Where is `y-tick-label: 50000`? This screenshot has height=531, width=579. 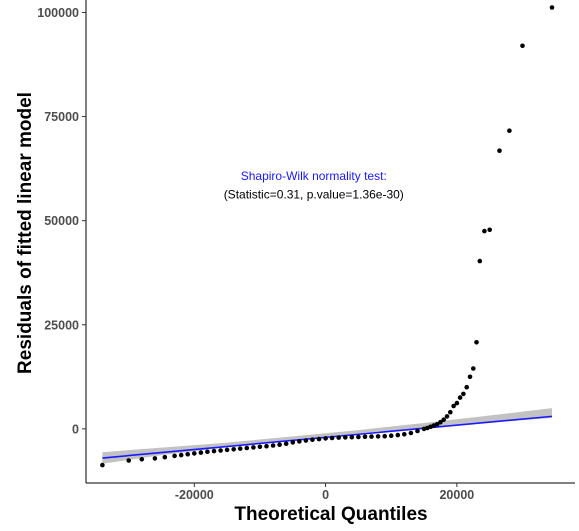 y-tick-label: 50000 is located at coordinates (61, 221).